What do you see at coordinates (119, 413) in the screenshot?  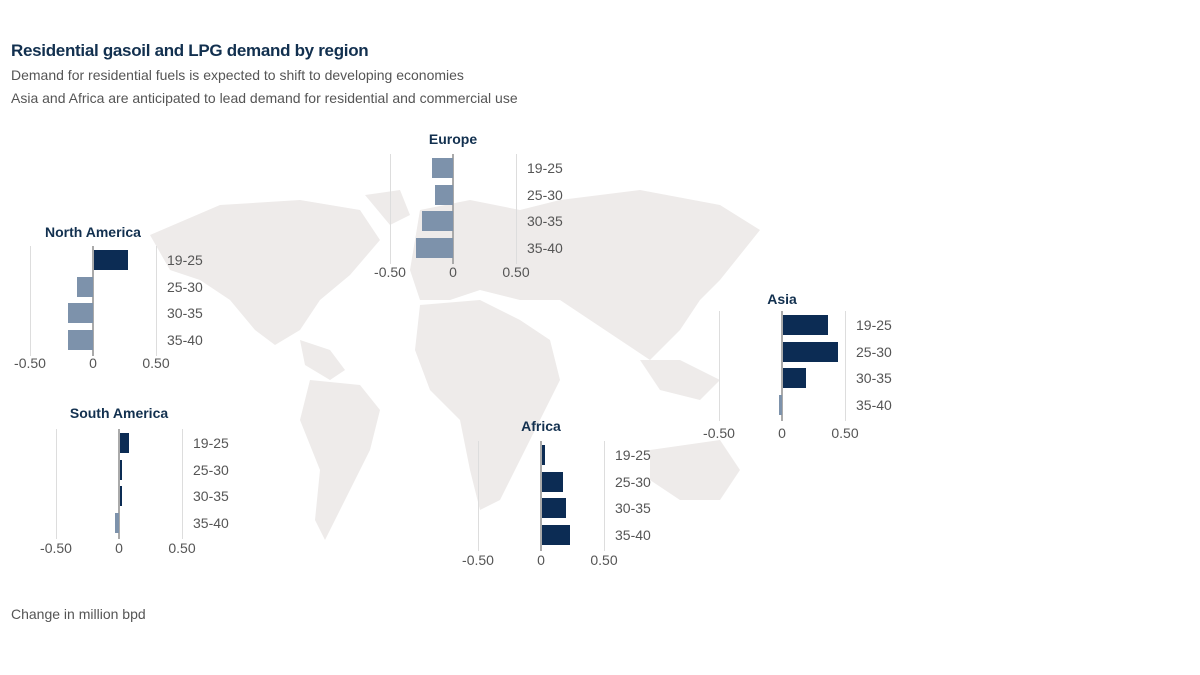 I see `south-america-panel-title: South America` at bounding box center [119, 413].